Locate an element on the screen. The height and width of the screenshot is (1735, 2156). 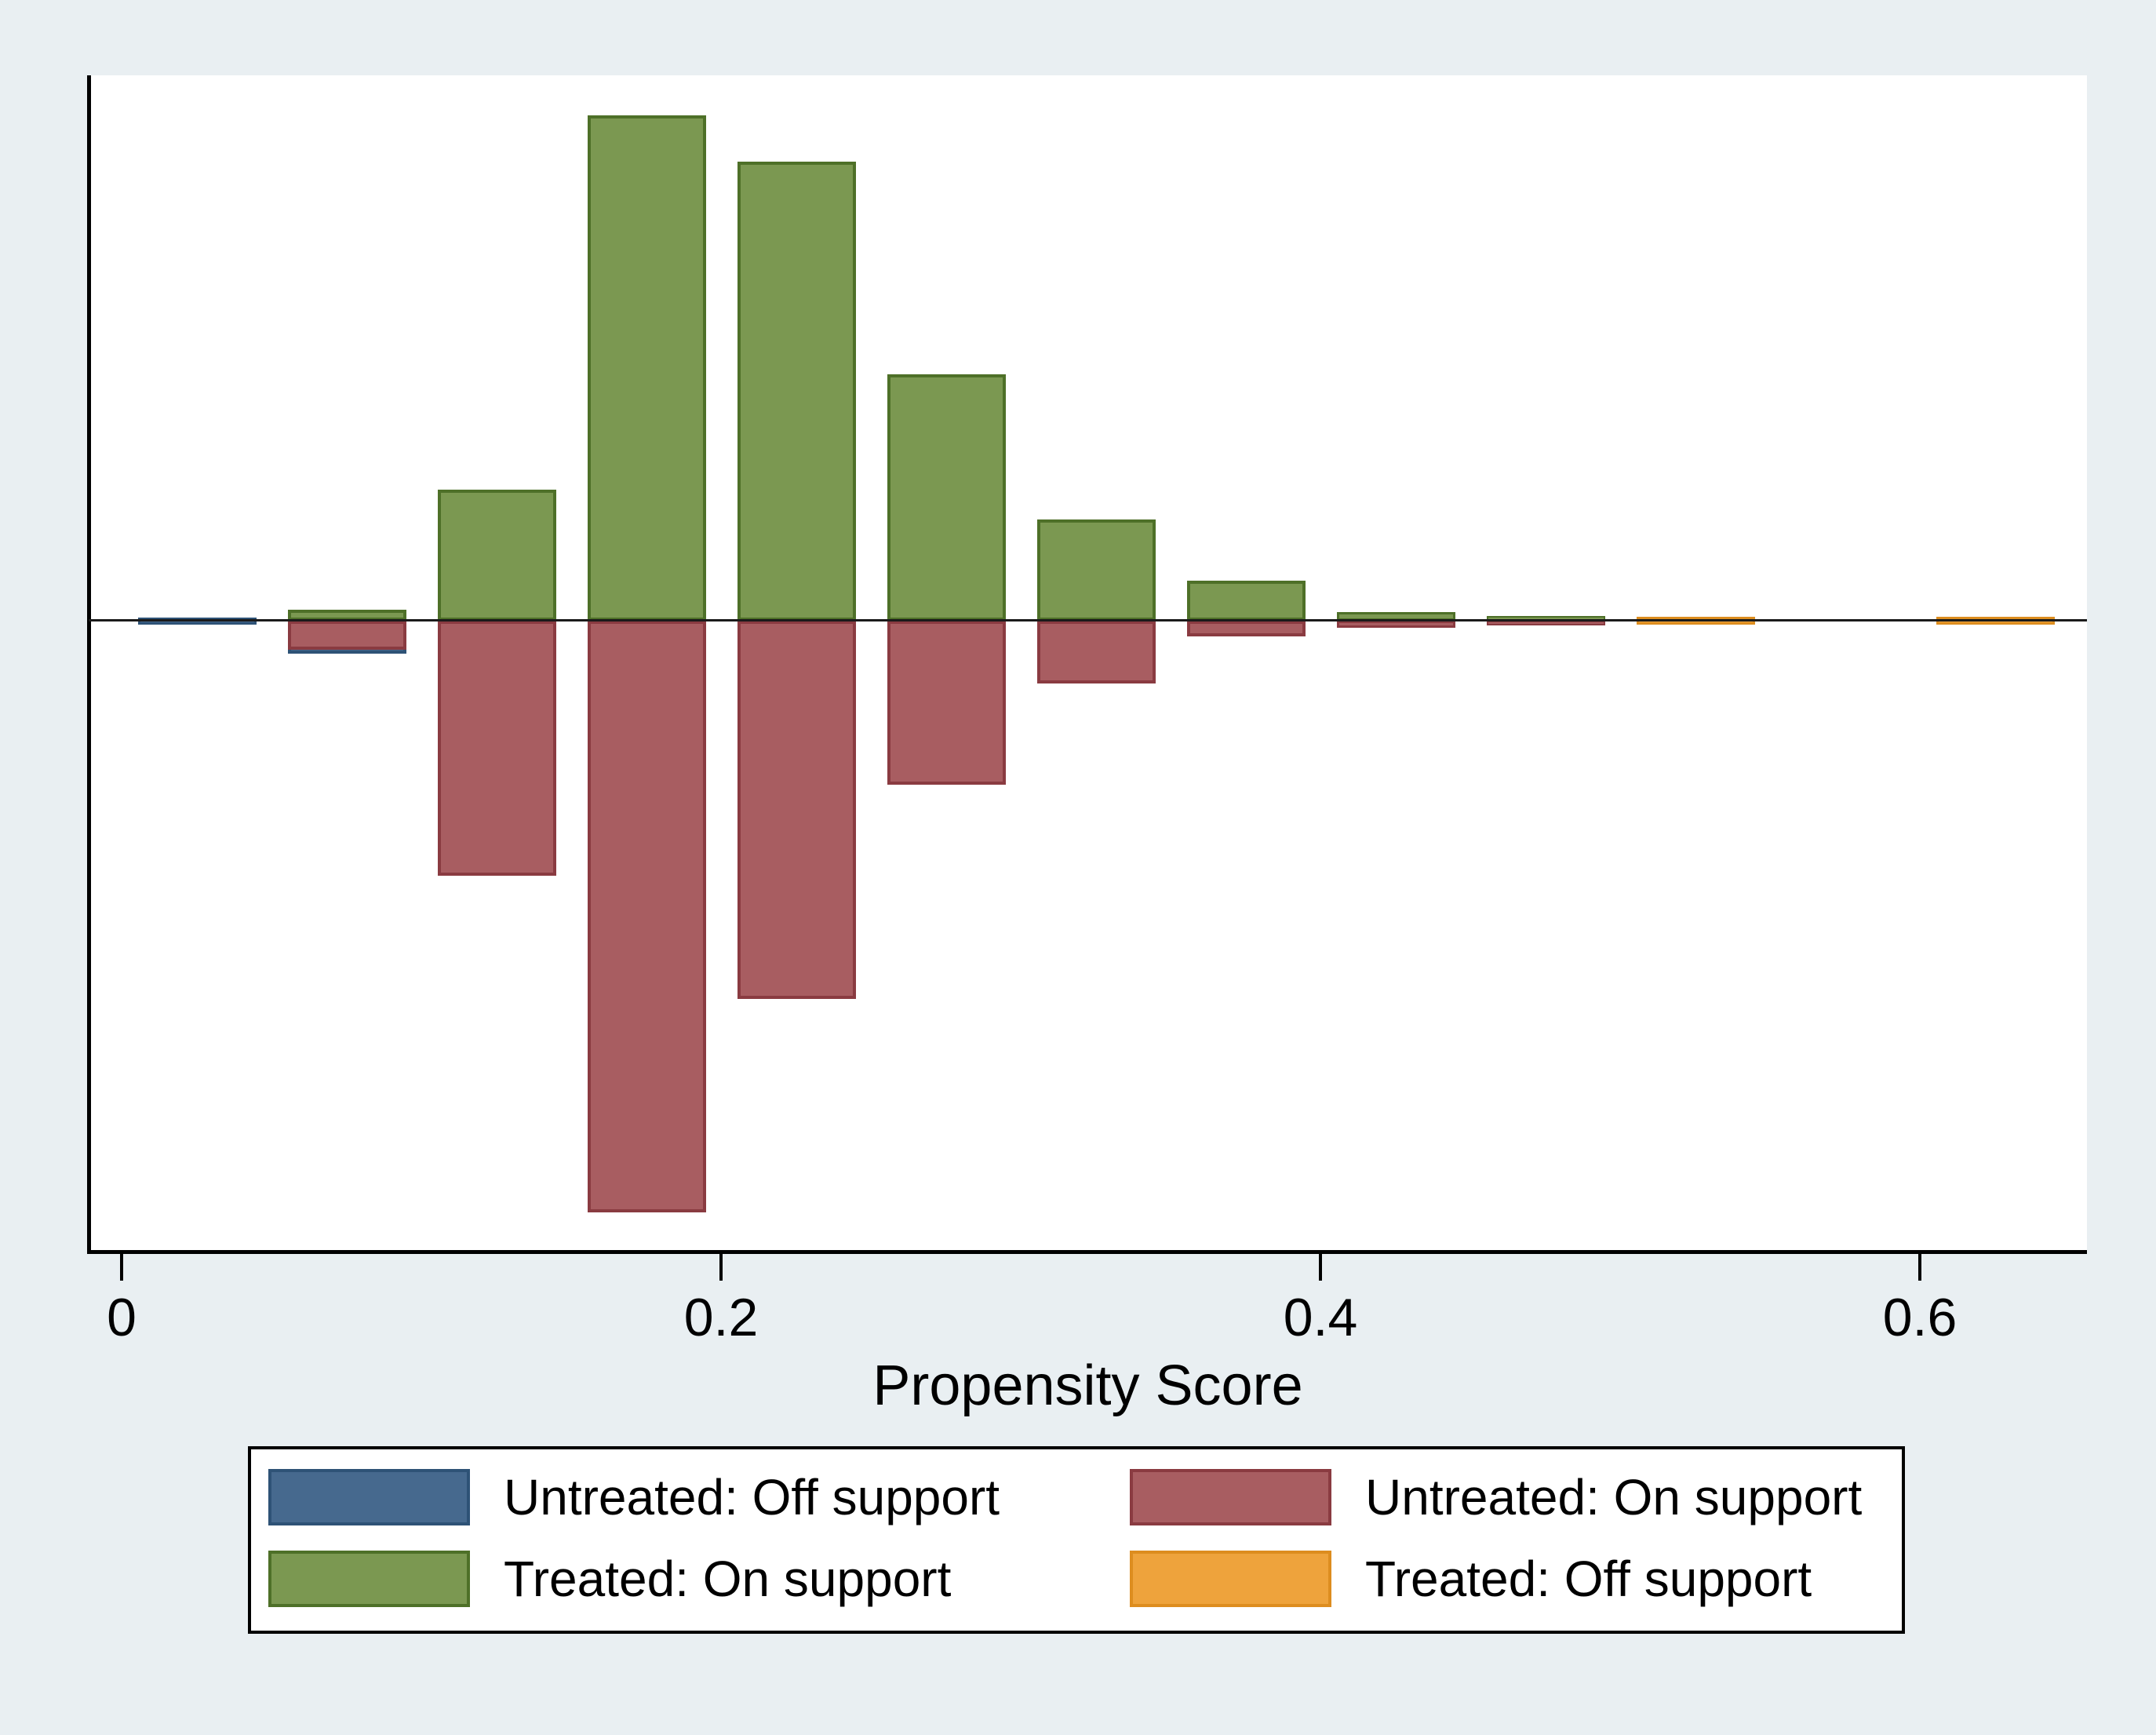
legend-label-untreated-on: Untreated: On support is located at coordinates (1614, 1497).